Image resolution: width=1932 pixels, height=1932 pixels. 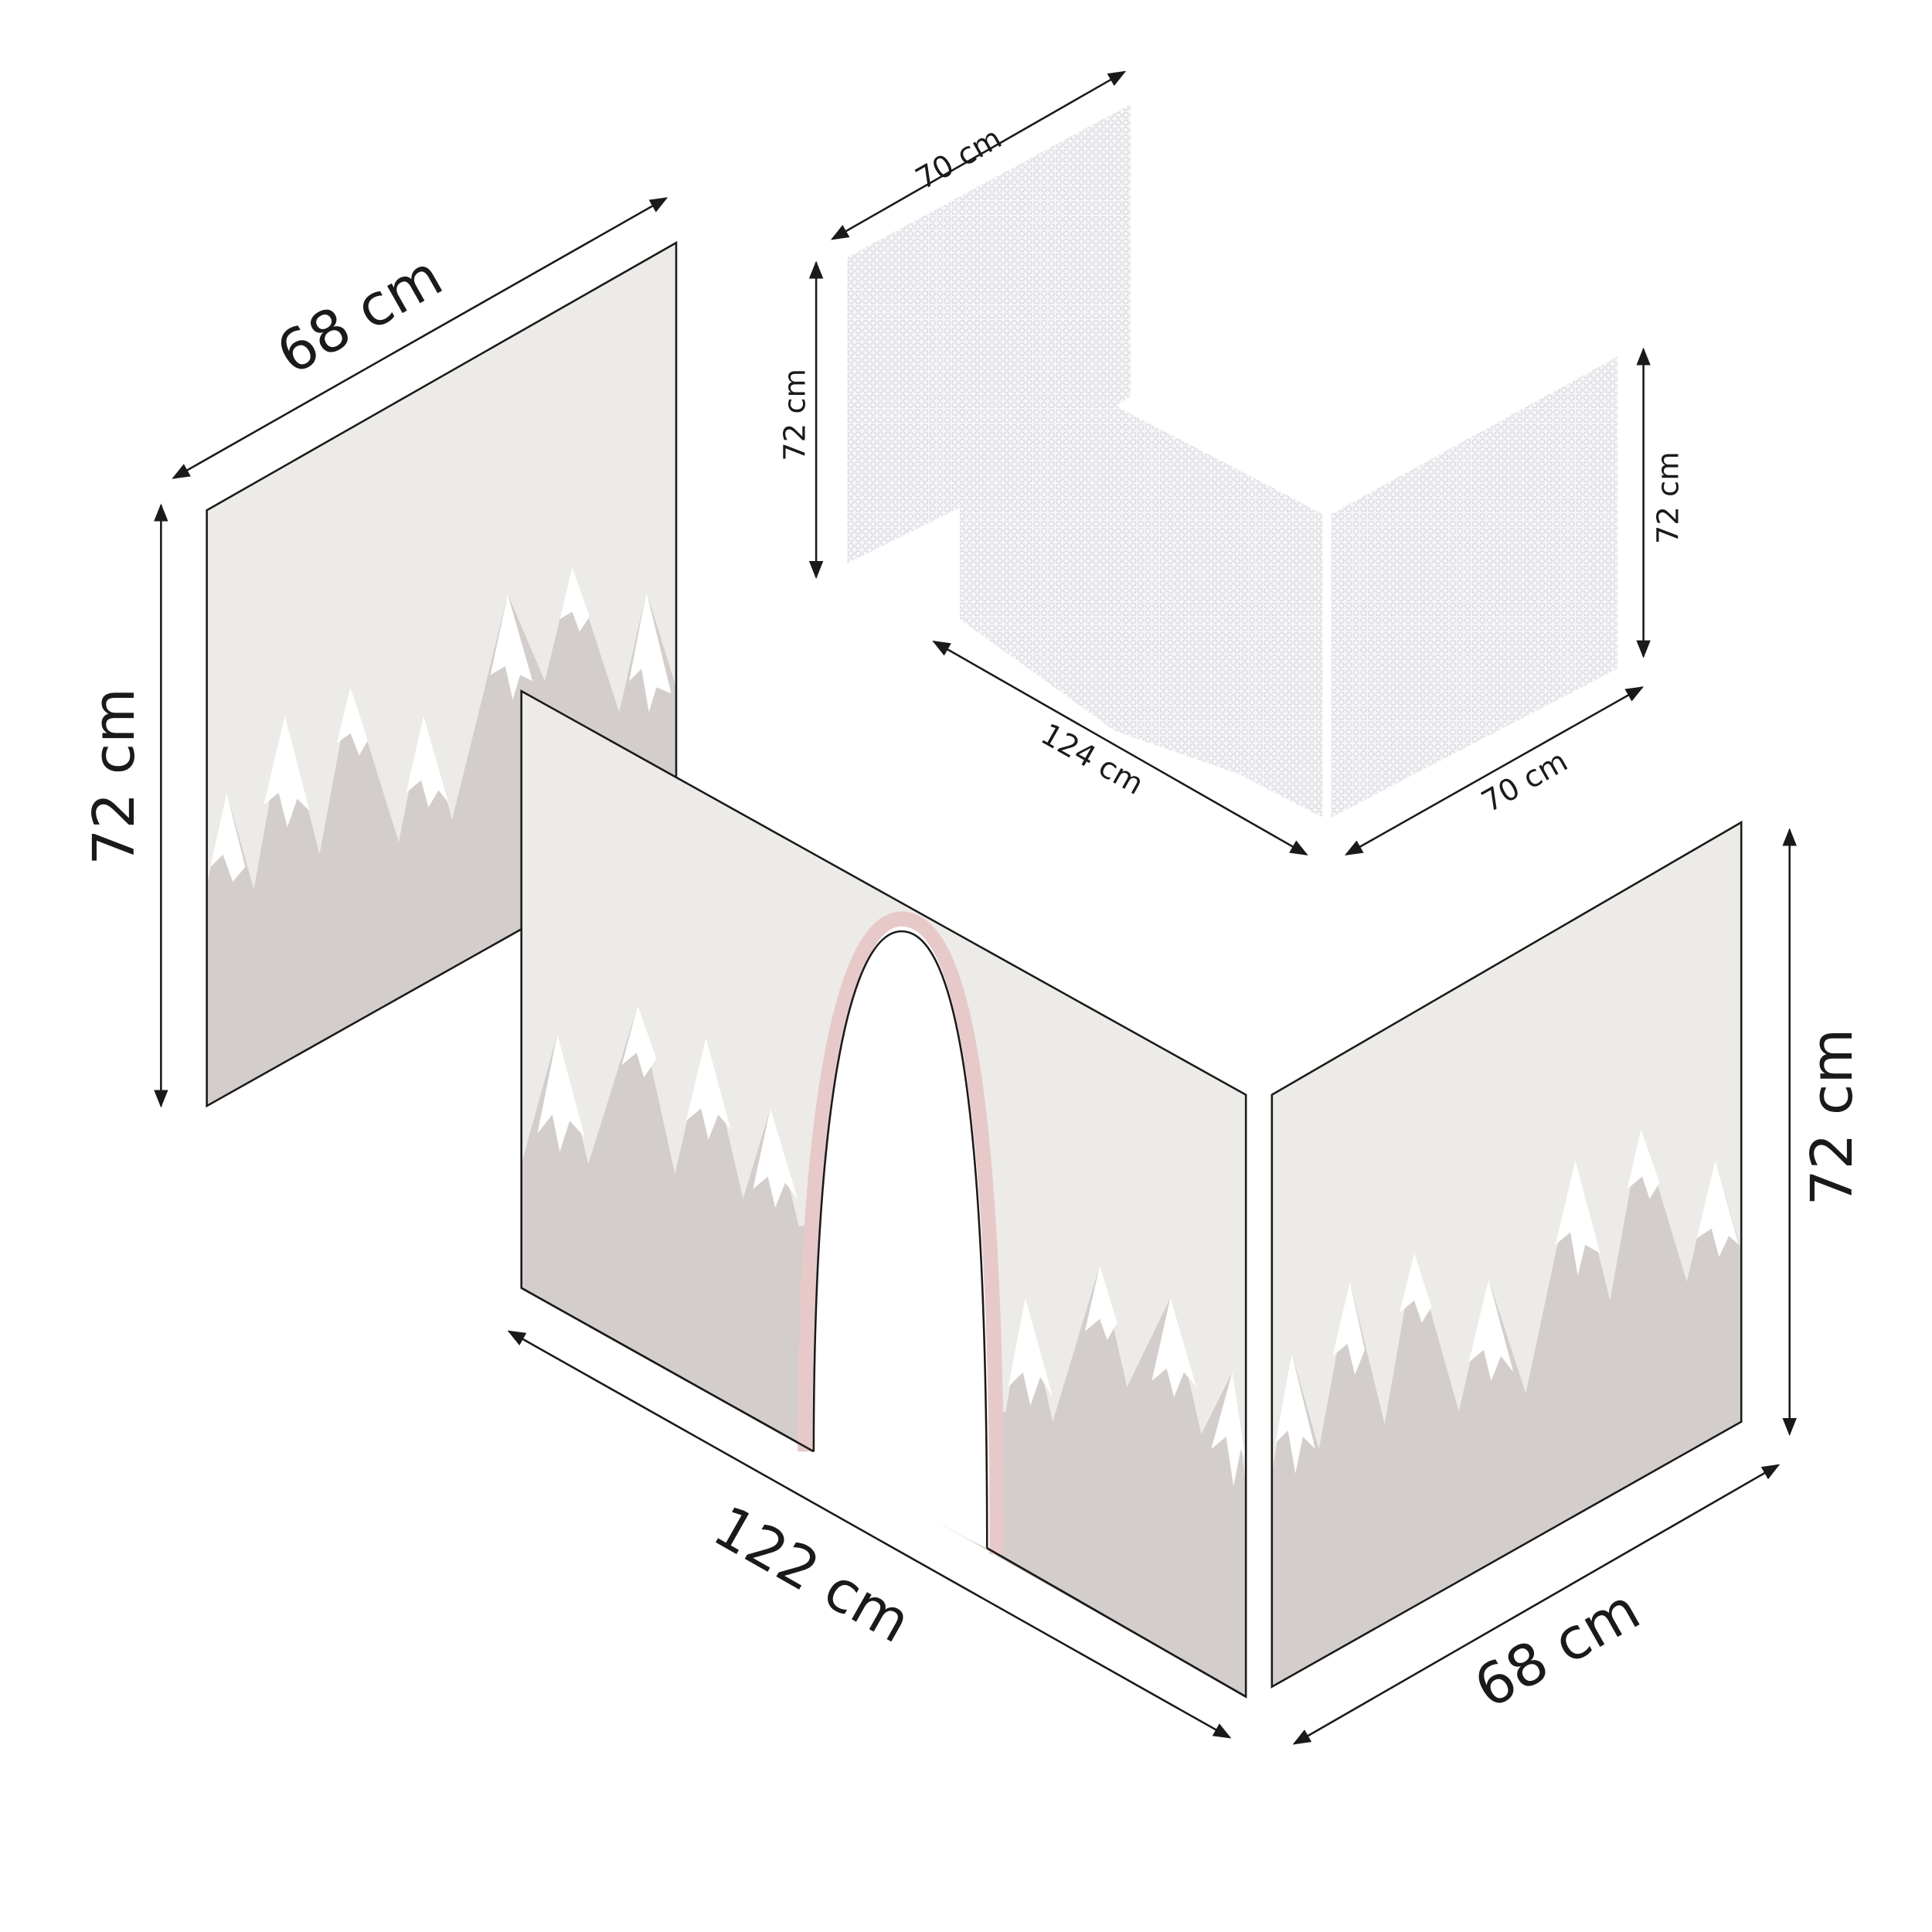 I want to click on right-side-panel, so click(x=1506, y=1255).